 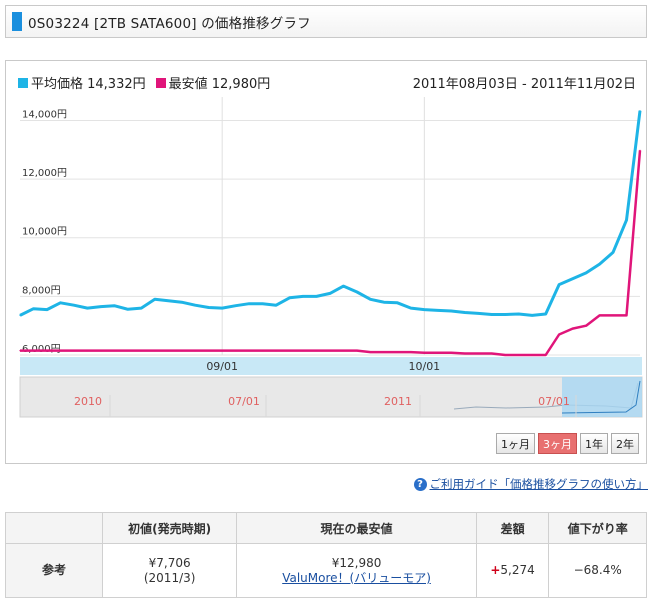 I want to click on guide-link: ? ご利用ガイド「価格推移グラフの使い方」, so click(x=531, y=484).